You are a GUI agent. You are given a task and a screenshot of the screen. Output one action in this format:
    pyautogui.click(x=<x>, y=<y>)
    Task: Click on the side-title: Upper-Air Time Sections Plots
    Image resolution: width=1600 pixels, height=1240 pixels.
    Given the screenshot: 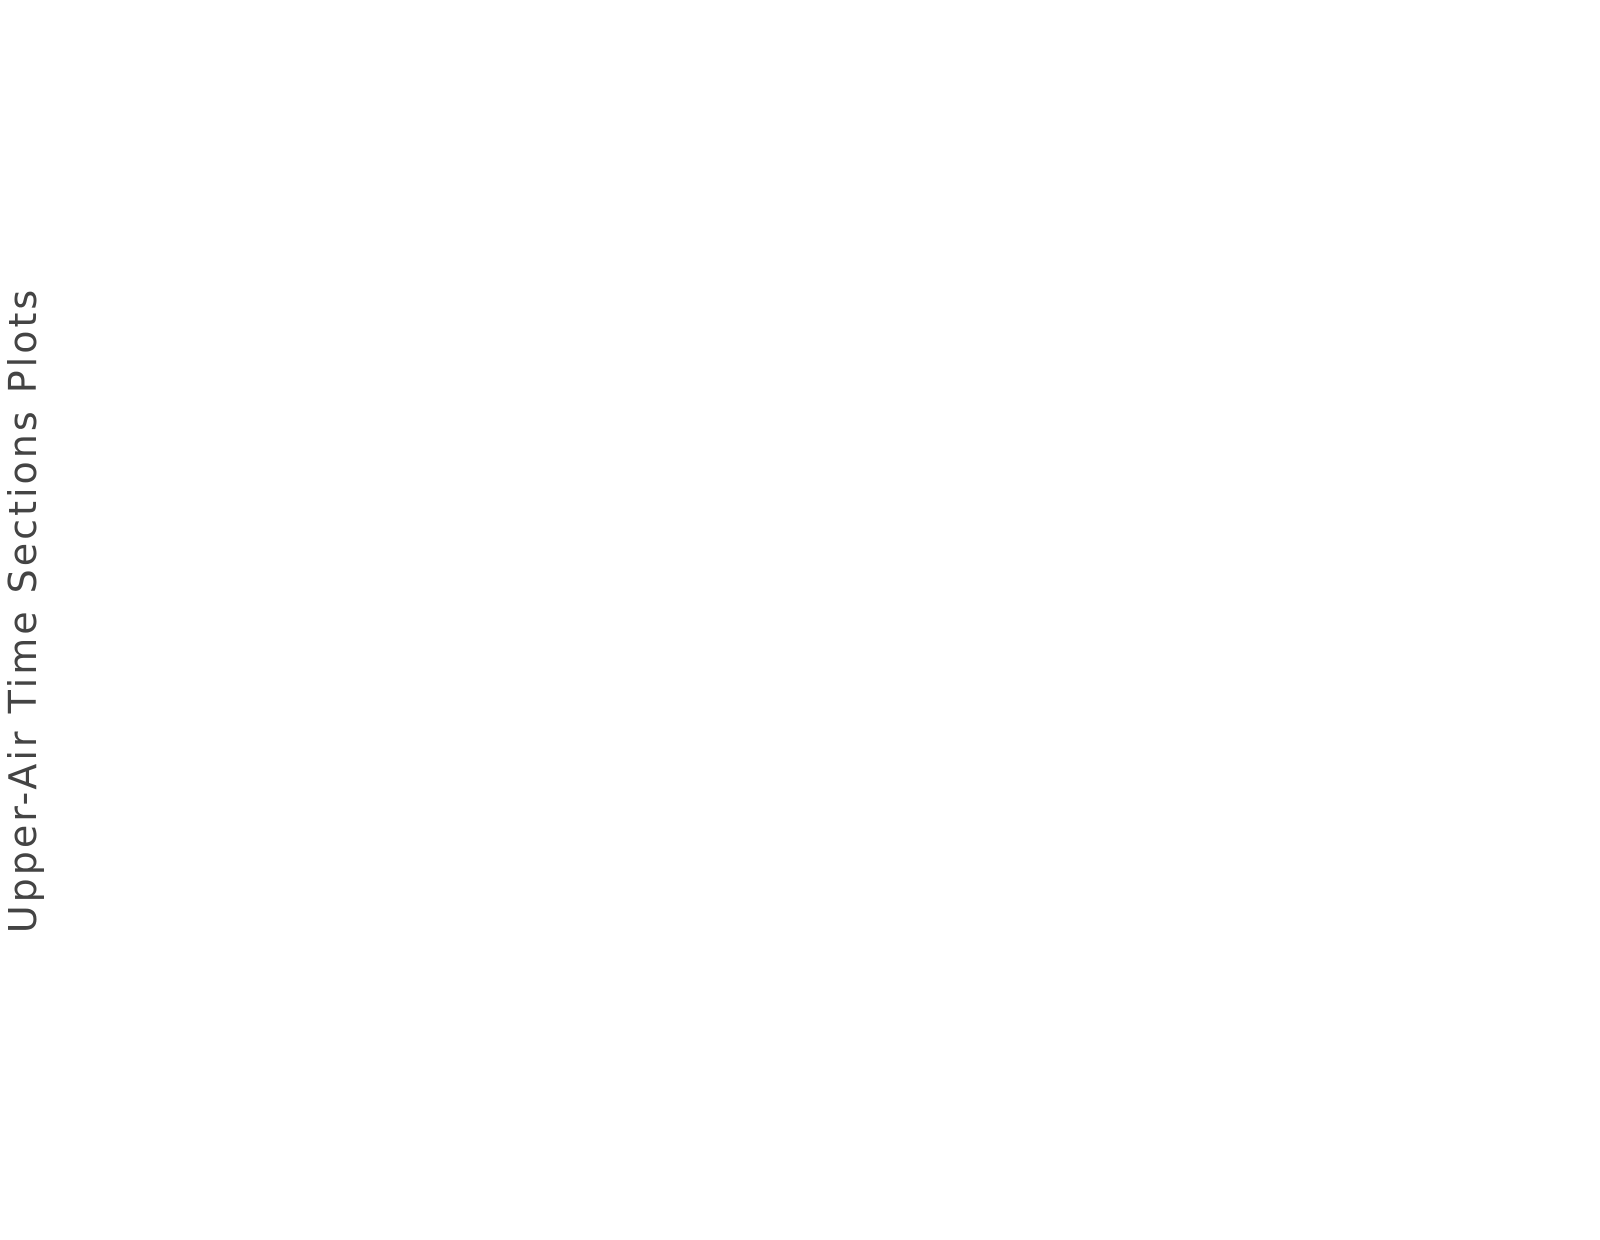 What is the action you would take?
    pyautogui.click(x=23, y=618)
    